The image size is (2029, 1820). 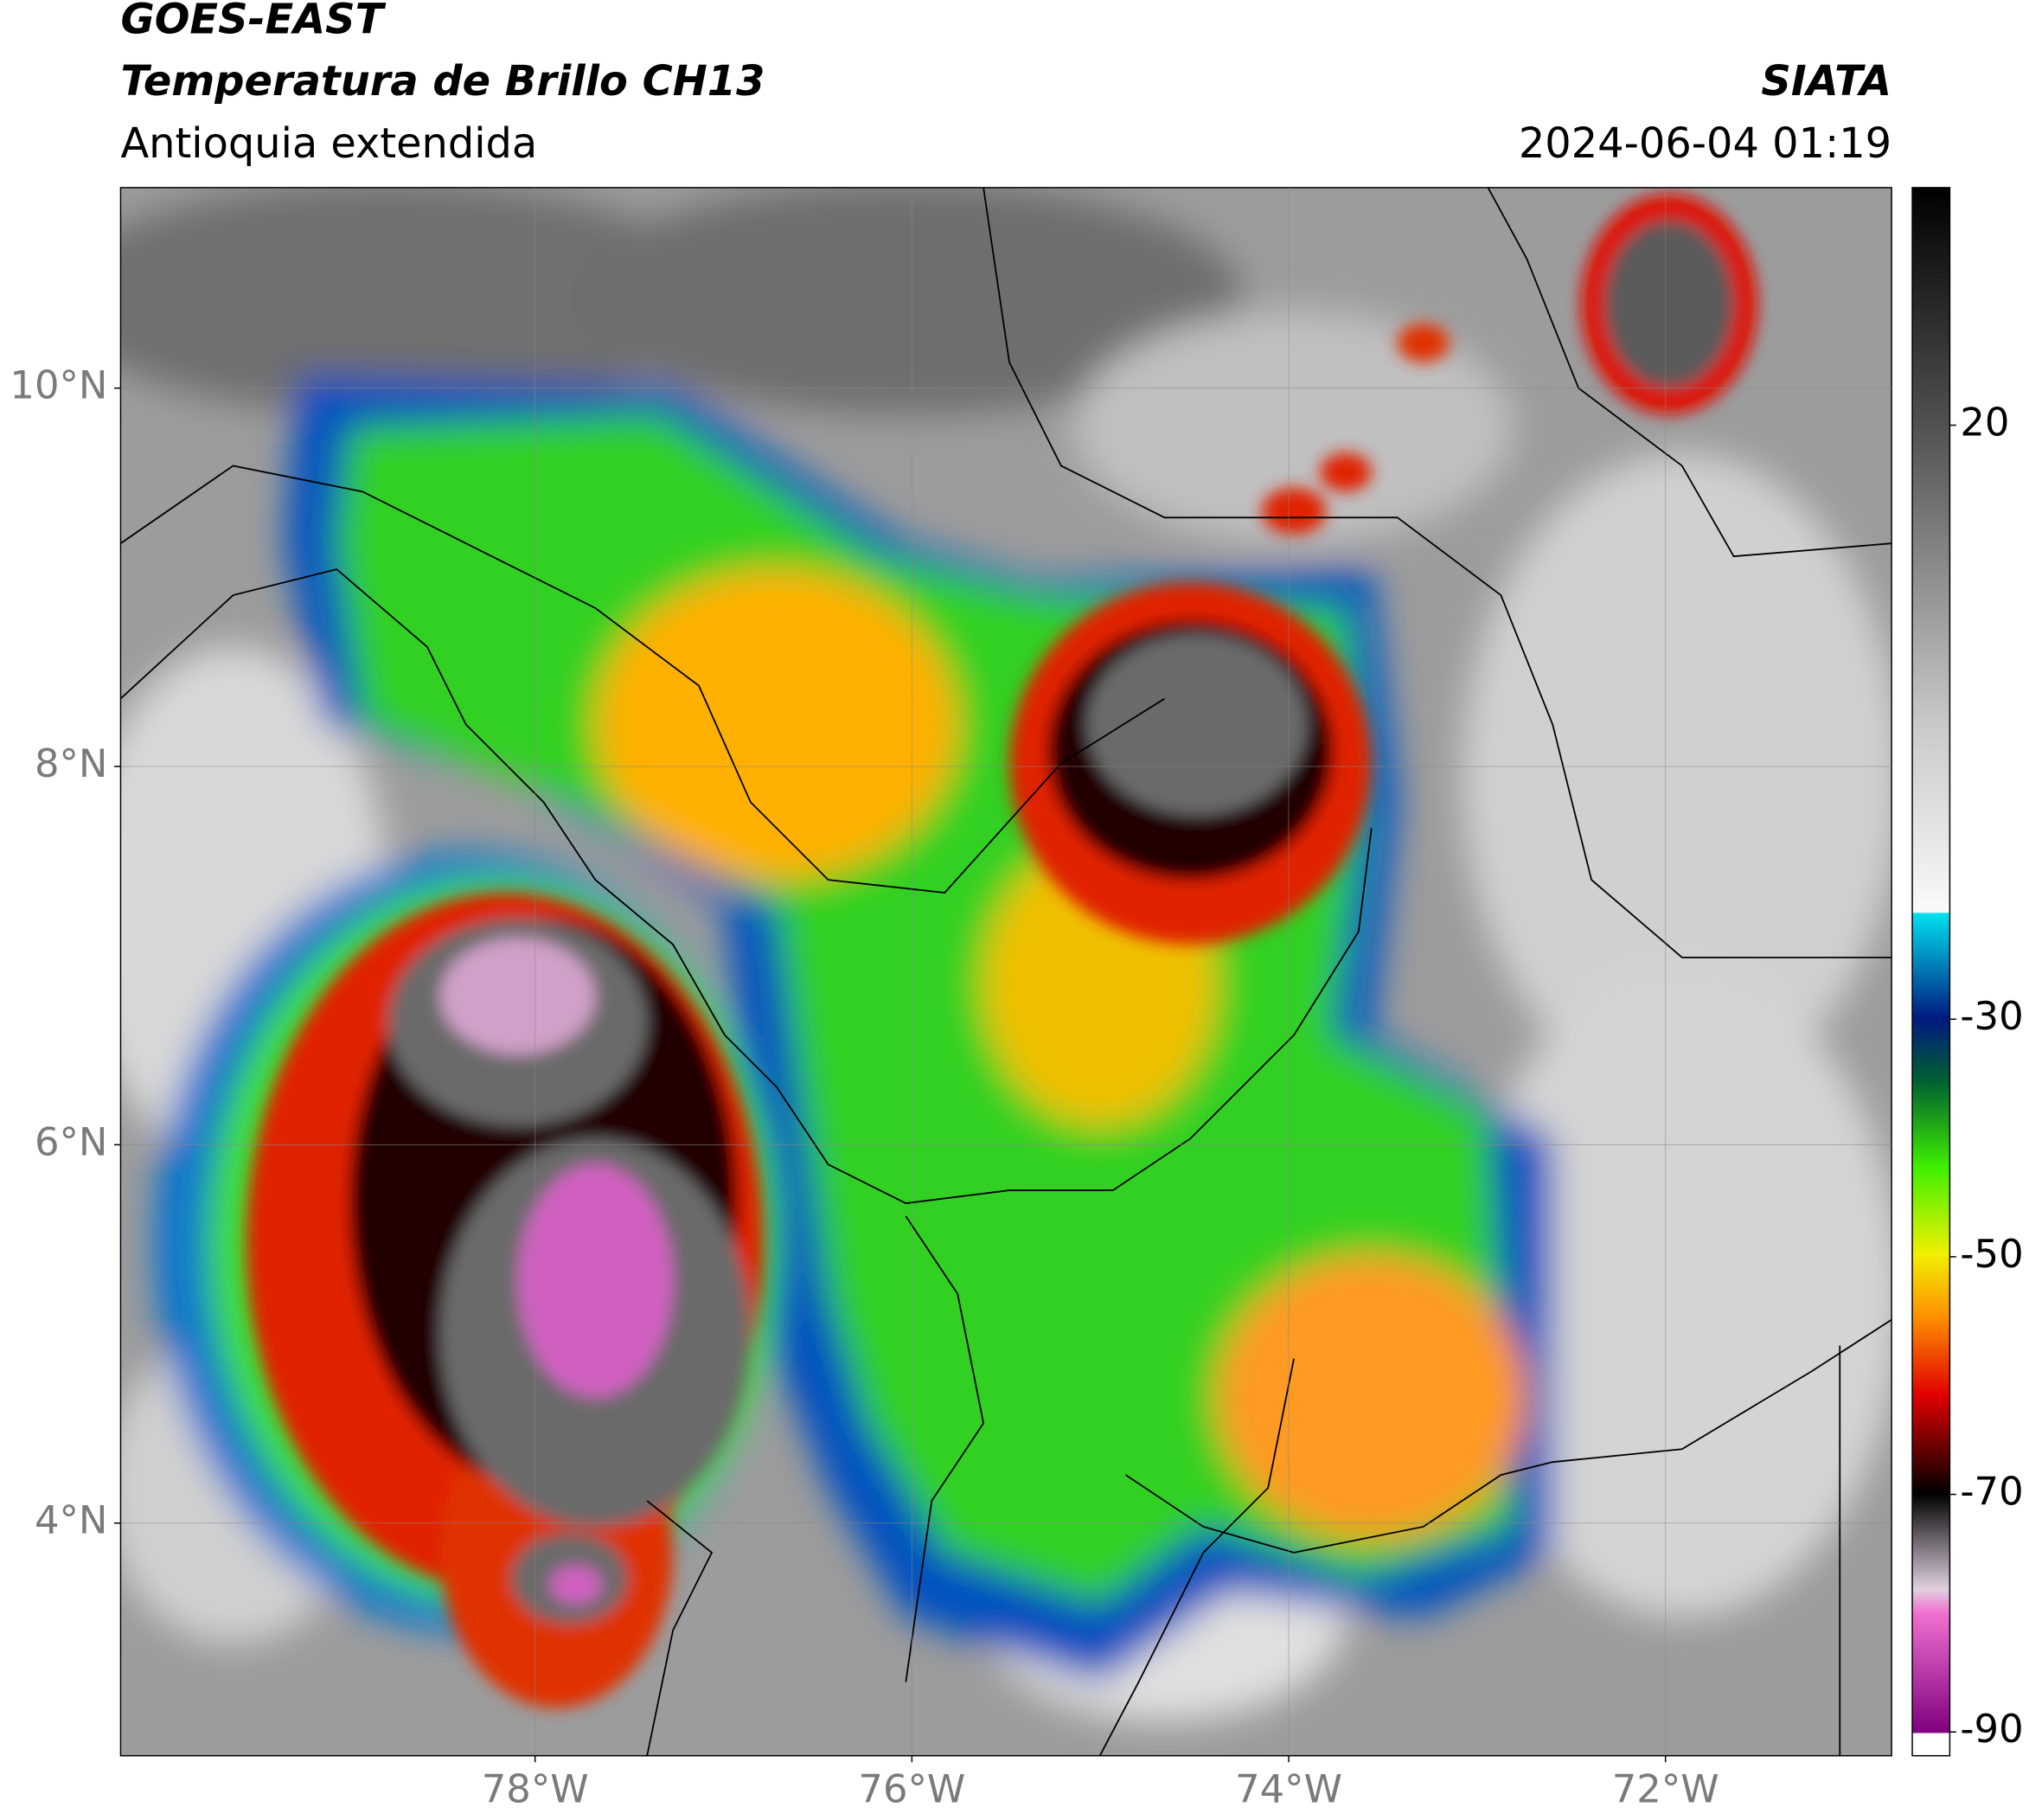 What do you see at coordinates (71, 1520) in the screenshot?
I see `lat-tick-label: 4°N` at bounding box center [71, 1520].